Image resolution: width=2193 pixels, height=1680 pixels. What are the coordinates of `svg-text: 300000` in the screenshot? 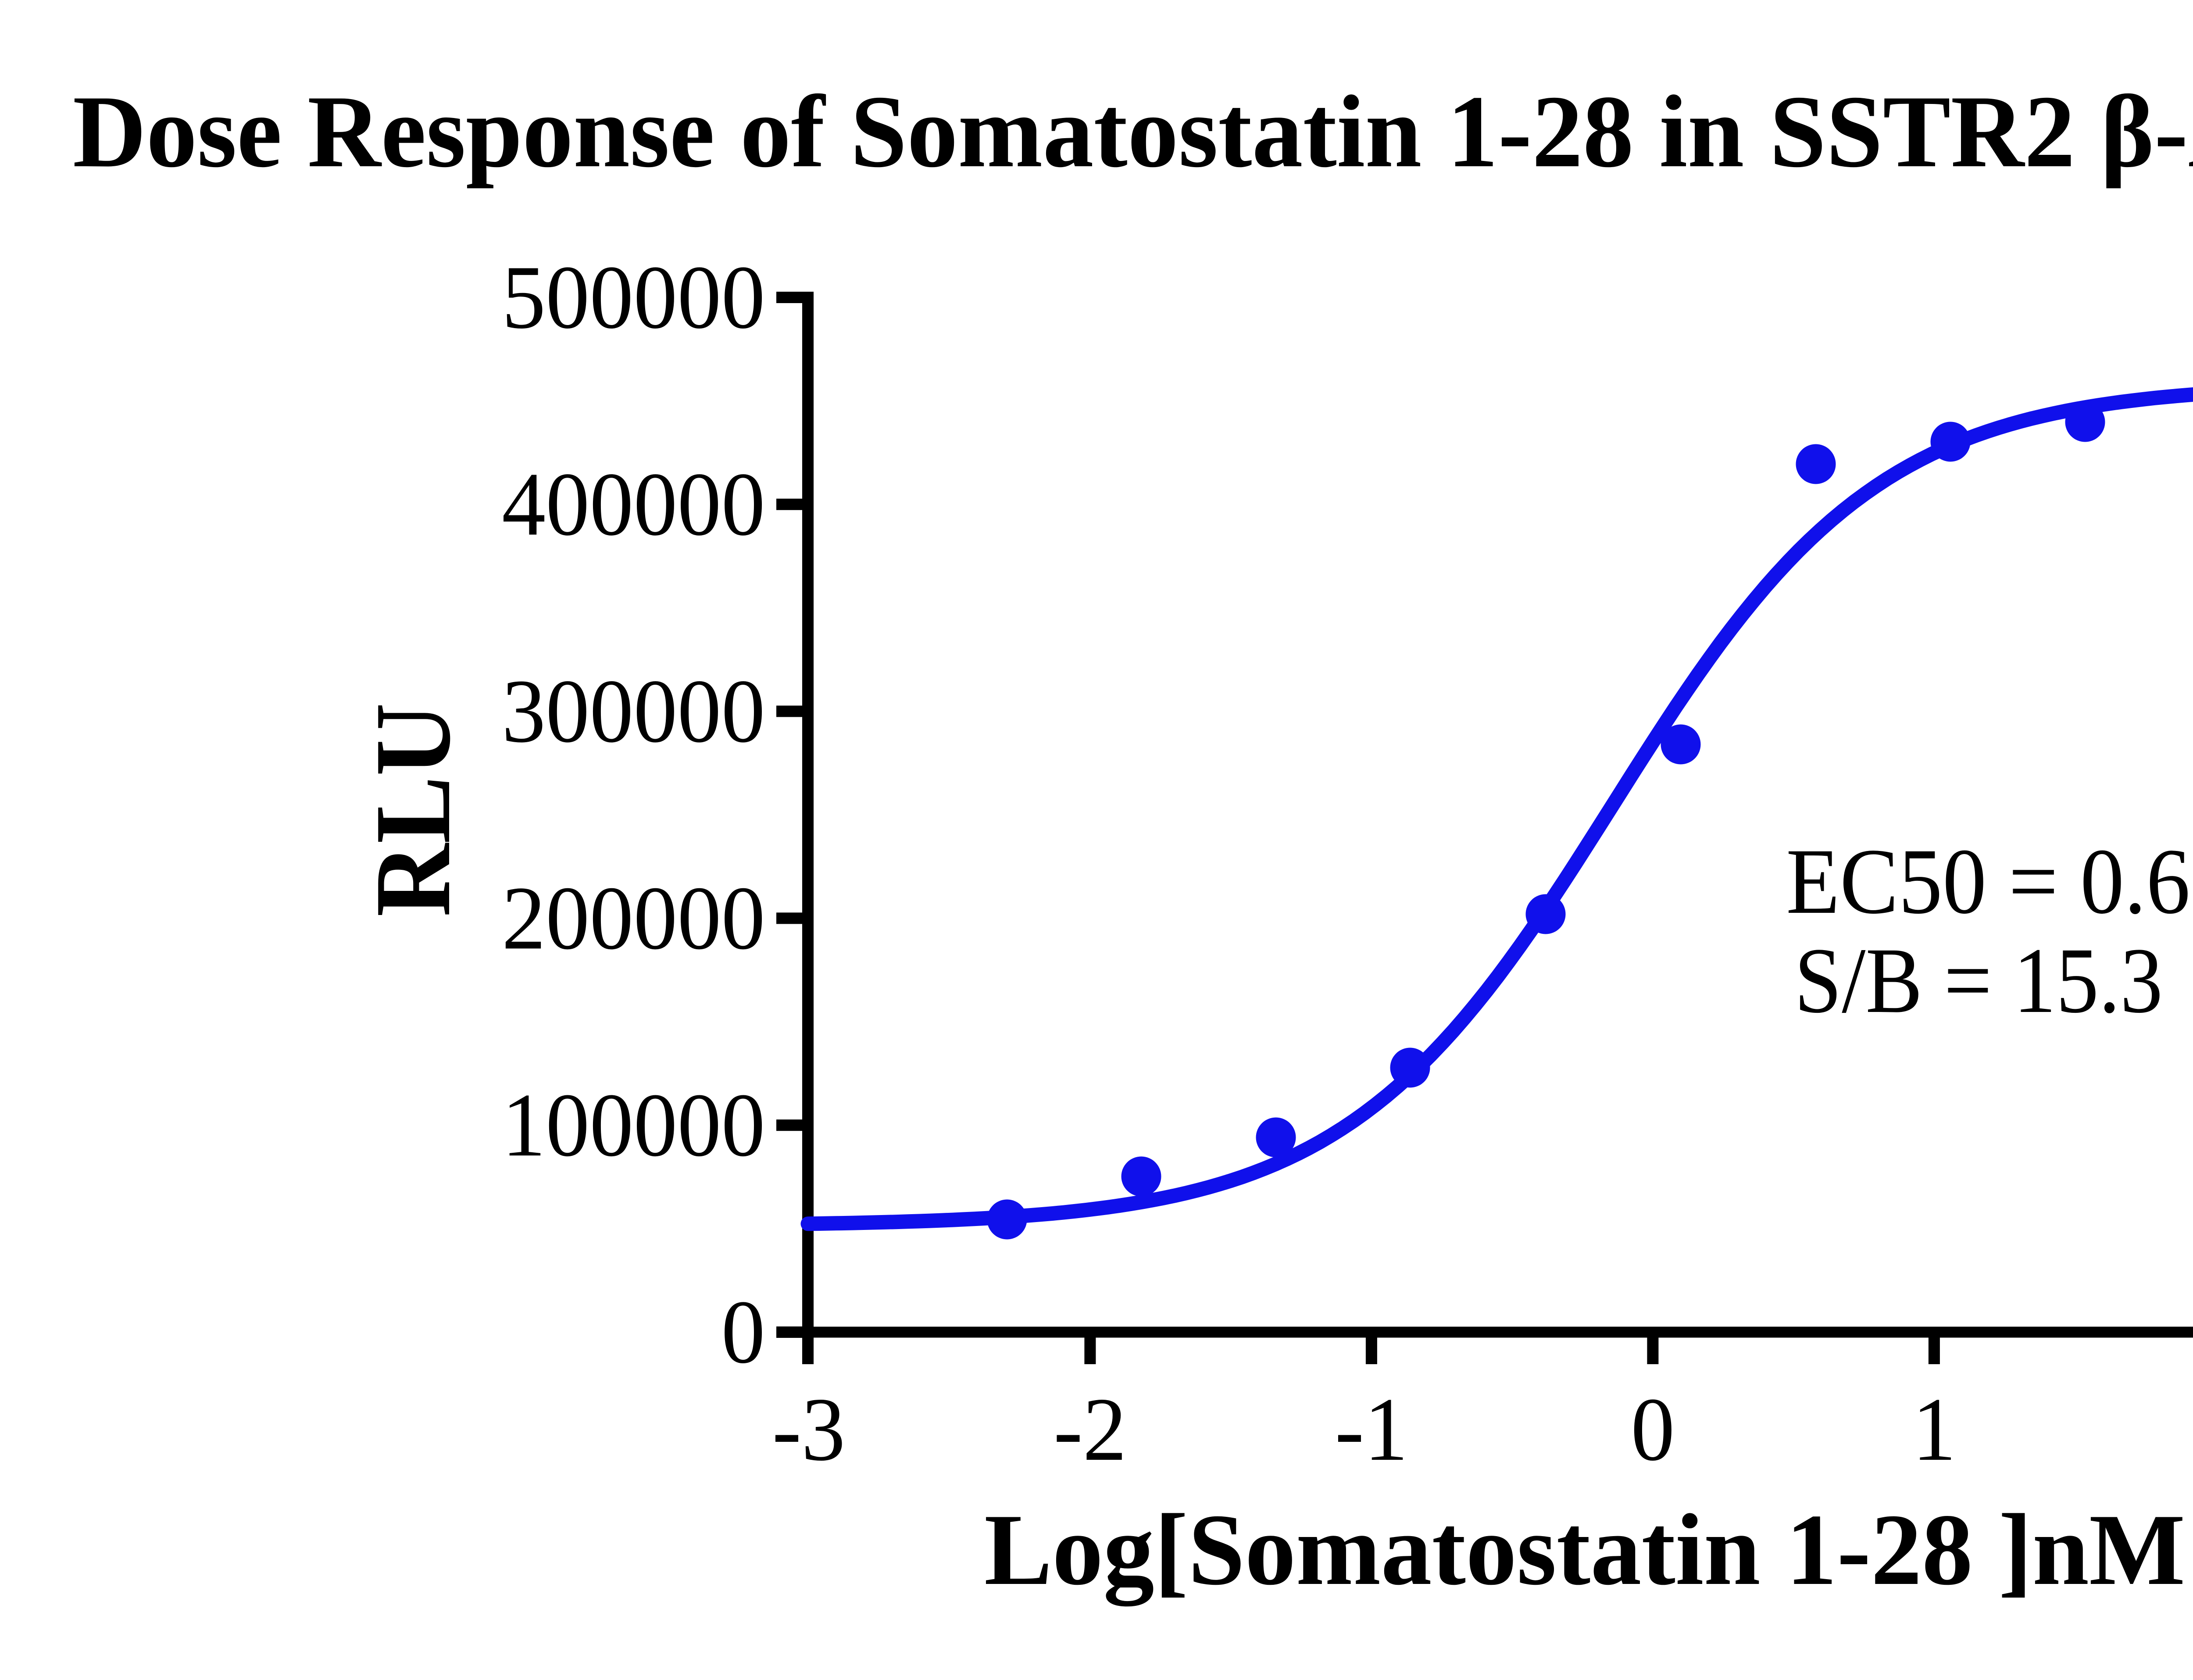 It's located at (633, 711).